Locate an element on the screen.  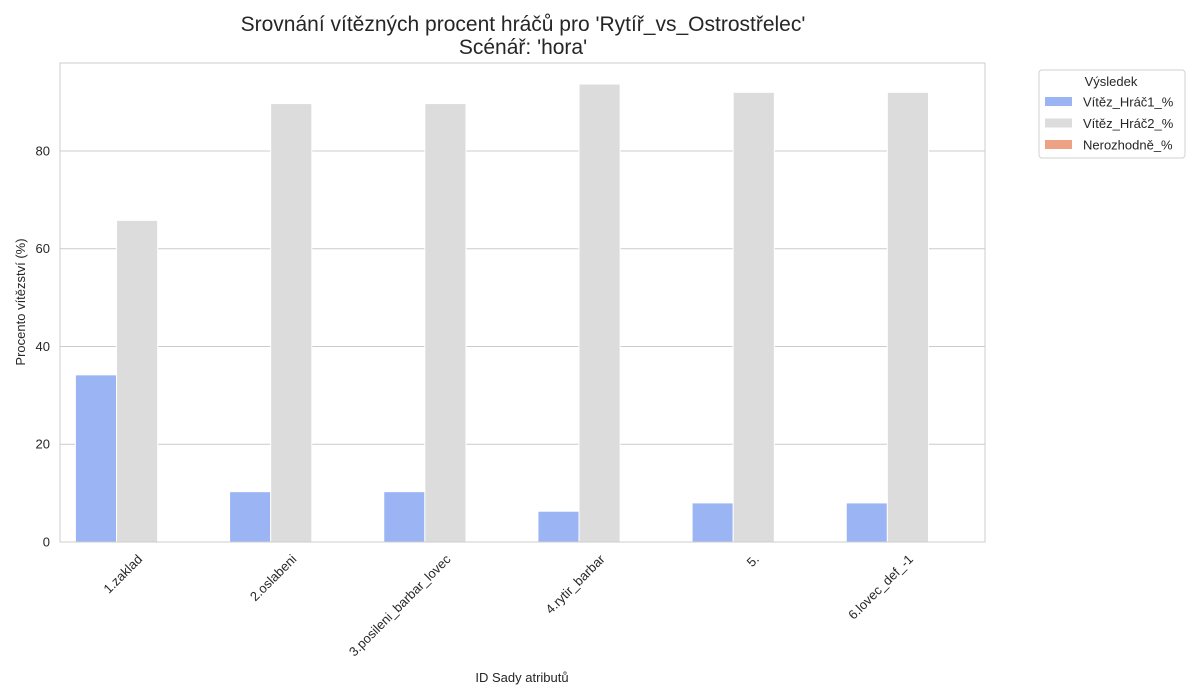
x-axis-label: ID Sady atributů is located at coordinates (521, 677).